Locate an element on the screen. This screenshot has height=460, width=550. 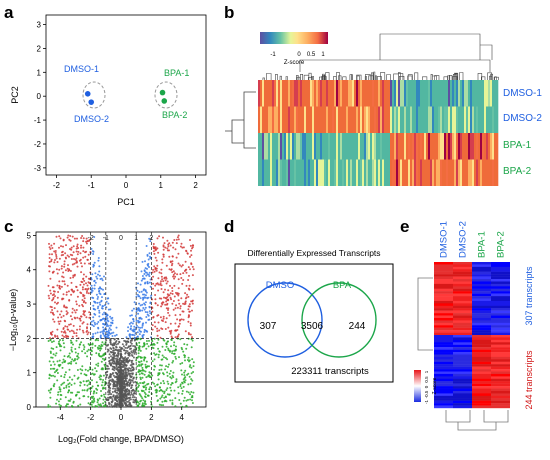
hme-row-group-307: 307 transcripts is located at coordinates (529, 296).